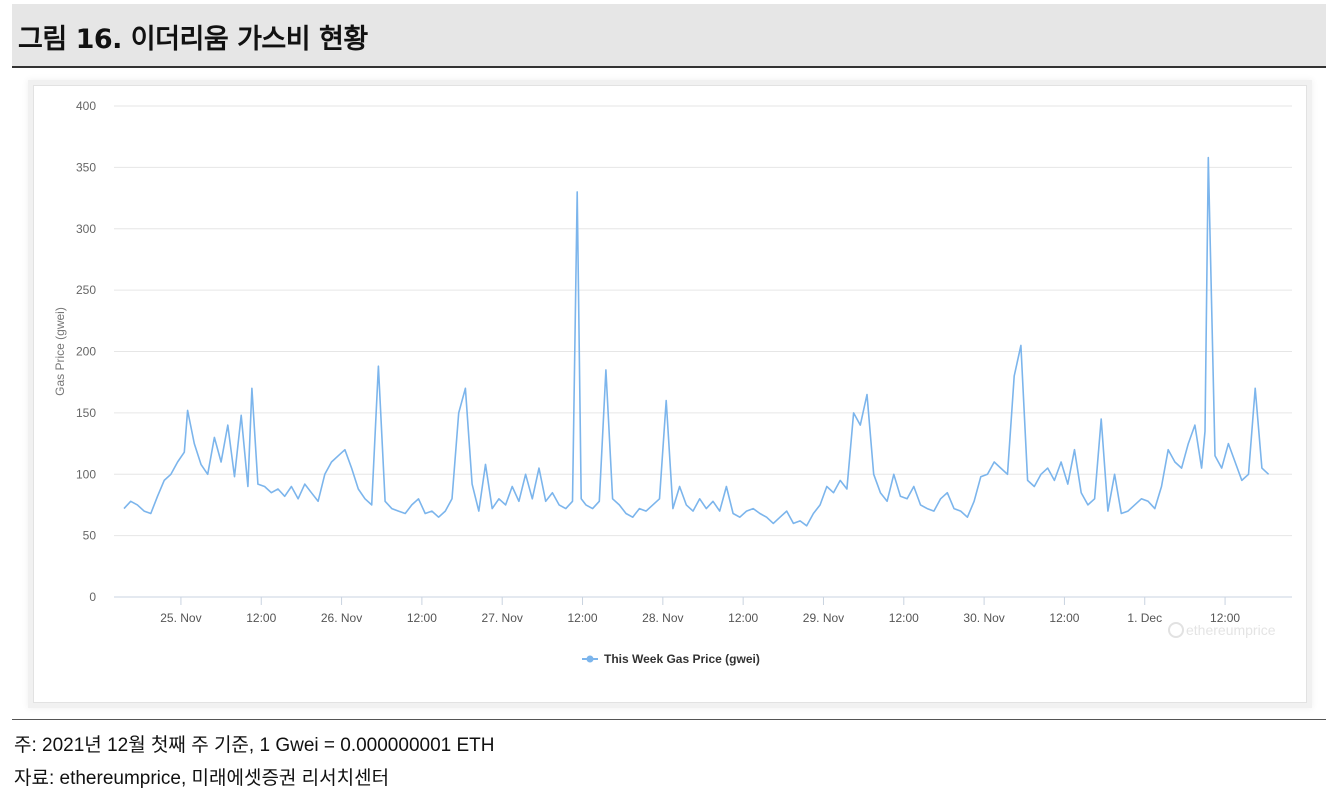  I want to click on y-tick-label: 200, so click(86, 352).